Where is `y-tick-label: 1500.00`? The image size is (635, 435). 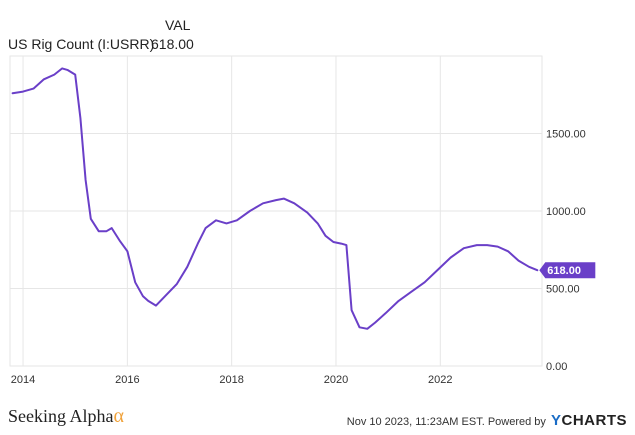
y-tick-label: 1500.00 is located at coordinates (566, 135).